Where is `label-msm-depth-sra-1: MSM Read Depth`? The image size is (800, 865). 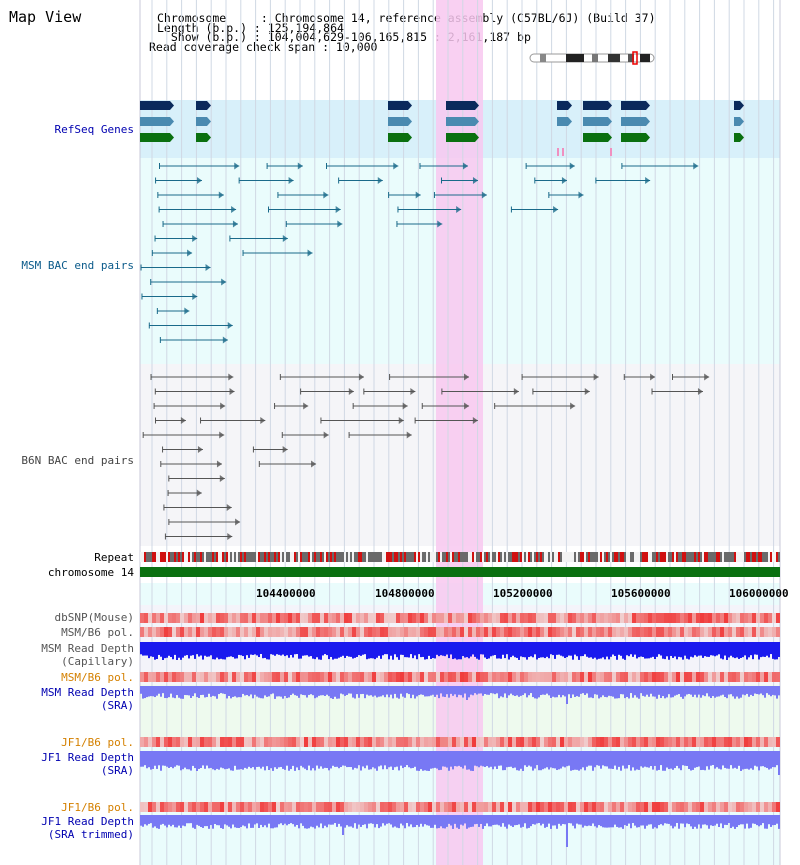 label-msm-depth-sra-1: MSM Read Depth is located at coordinates (87, 692).